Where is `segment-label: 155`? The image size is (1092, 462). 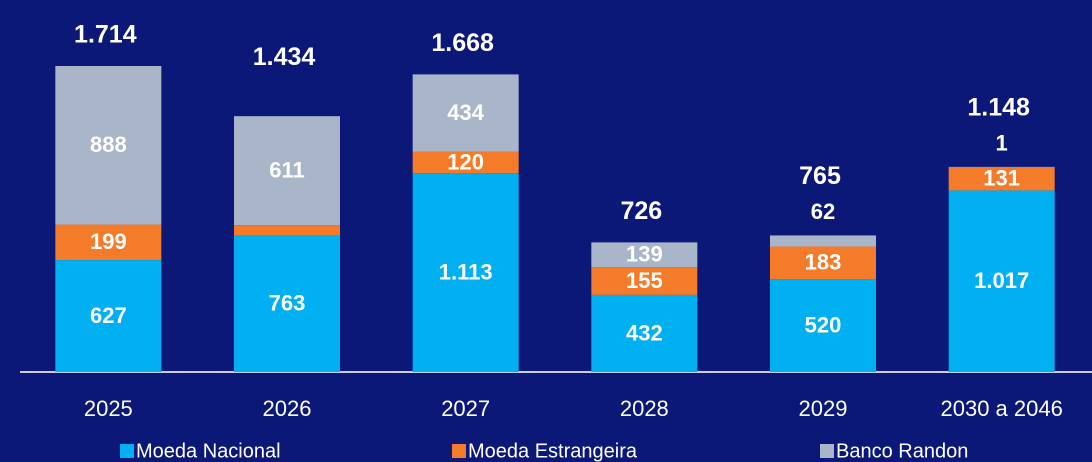 segment-label: 155 is located at coordinates (644, 280).